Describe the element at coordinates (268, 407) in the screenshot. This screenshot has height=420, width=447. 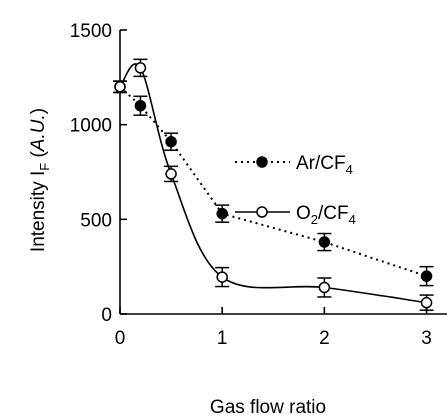
I see `x-axis-label: Gas flow ratio` at that location.